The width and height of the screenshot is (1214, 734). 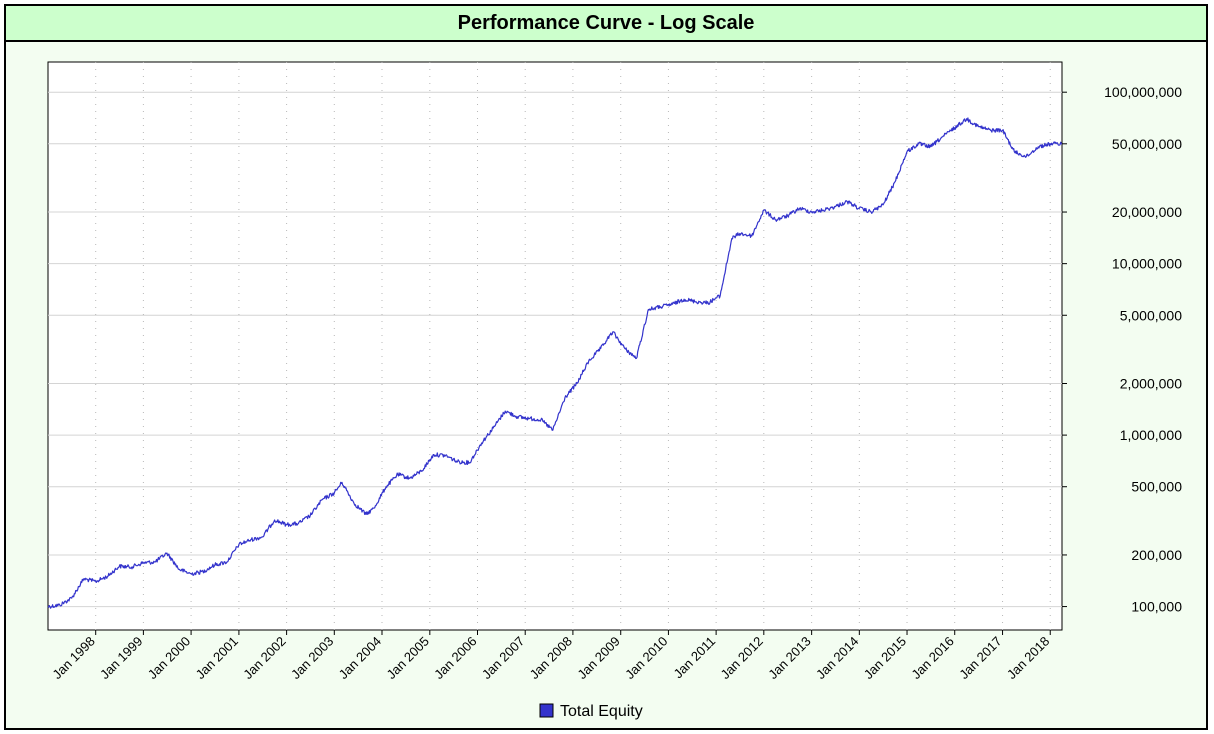 What do you see at coordinates (789, 658) in the screenshot?
I see `x-tick-label: Jan 2013` at bounding box center [789, 658].